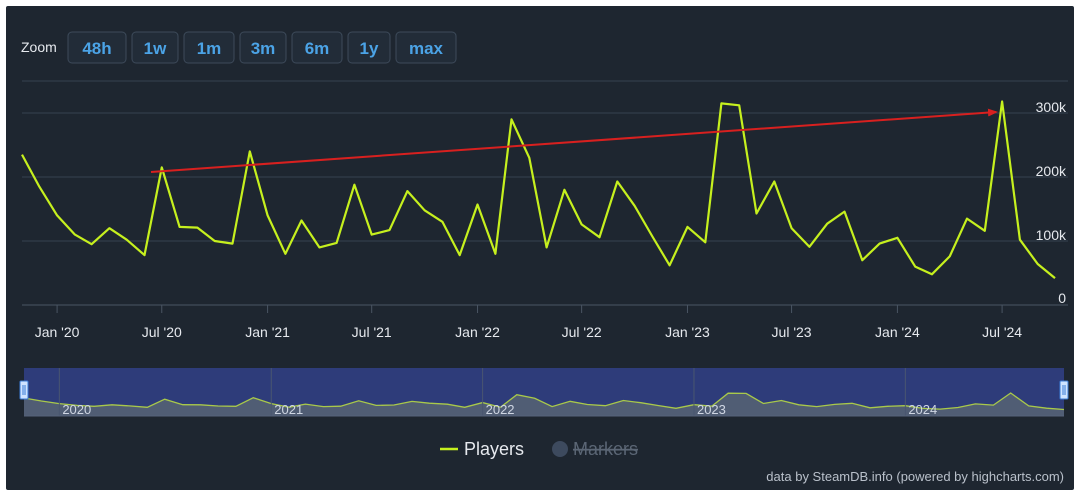 This screenshot has width=1080, height=495. Describe the element at coordinates (1051, 171) in the screenshot. I see `y-tick-label: 200k` at that location.